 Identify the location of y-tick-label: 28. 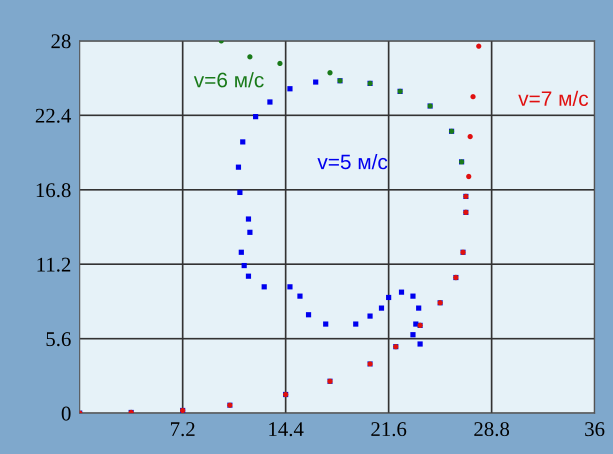
(61, 41).